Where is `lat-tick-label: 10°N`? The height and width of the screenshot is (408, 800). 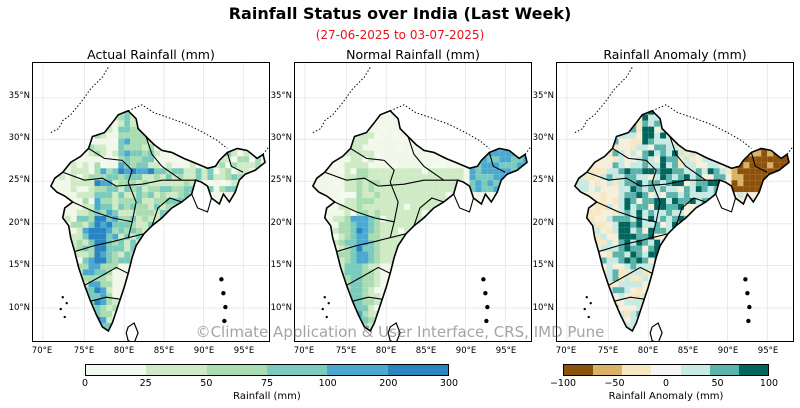
lat-tick-label: 10°N is located at coordinates (281, 308).